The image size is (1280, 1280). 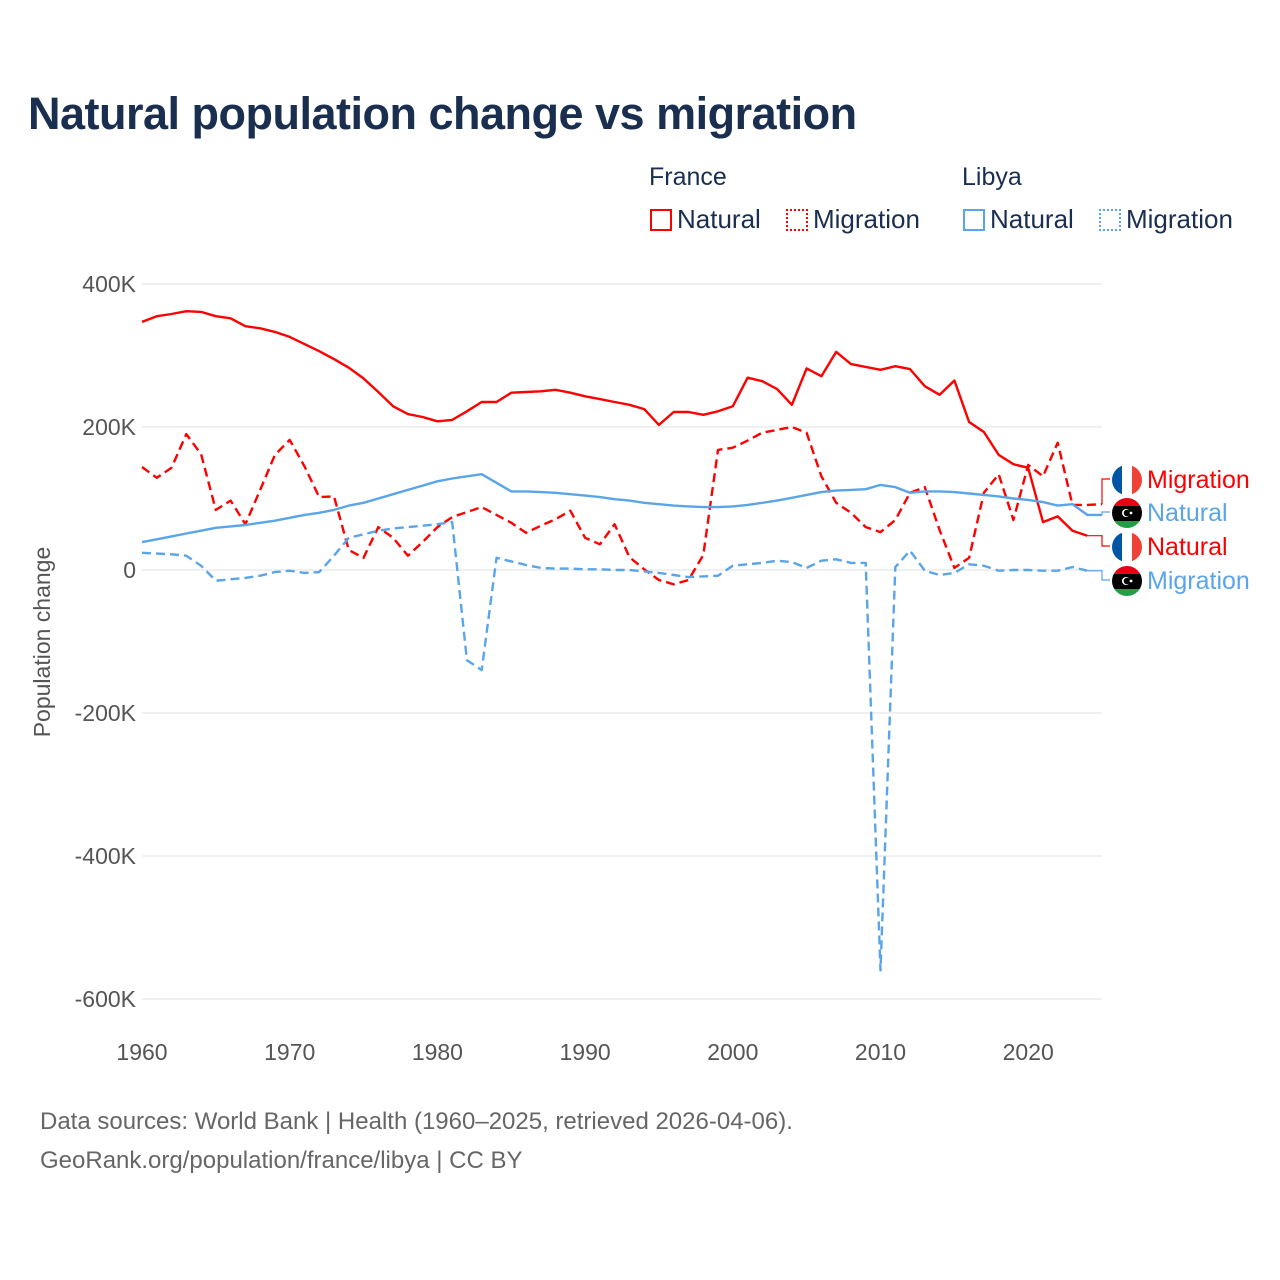 I want to click on legend-group-france: France, so click(x=688, y=177).